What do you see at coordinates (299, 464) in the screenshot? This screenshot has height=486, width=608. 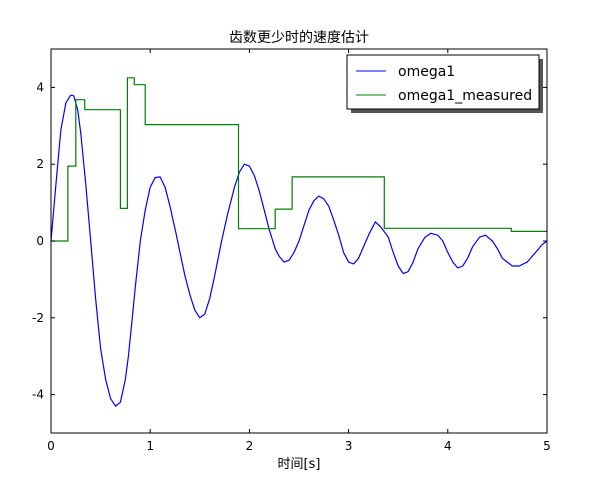 I see `x-axis-label: 时间[s]` at bounding box center [299, 464].